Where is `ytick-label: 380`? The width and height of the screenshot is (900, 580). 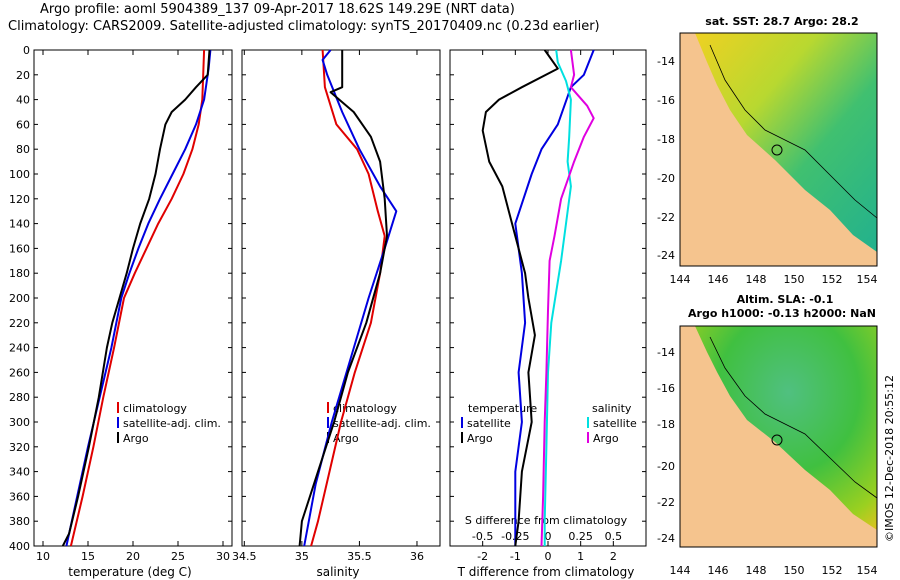
ytick-label: 380 is located at coordinates (19, 521).